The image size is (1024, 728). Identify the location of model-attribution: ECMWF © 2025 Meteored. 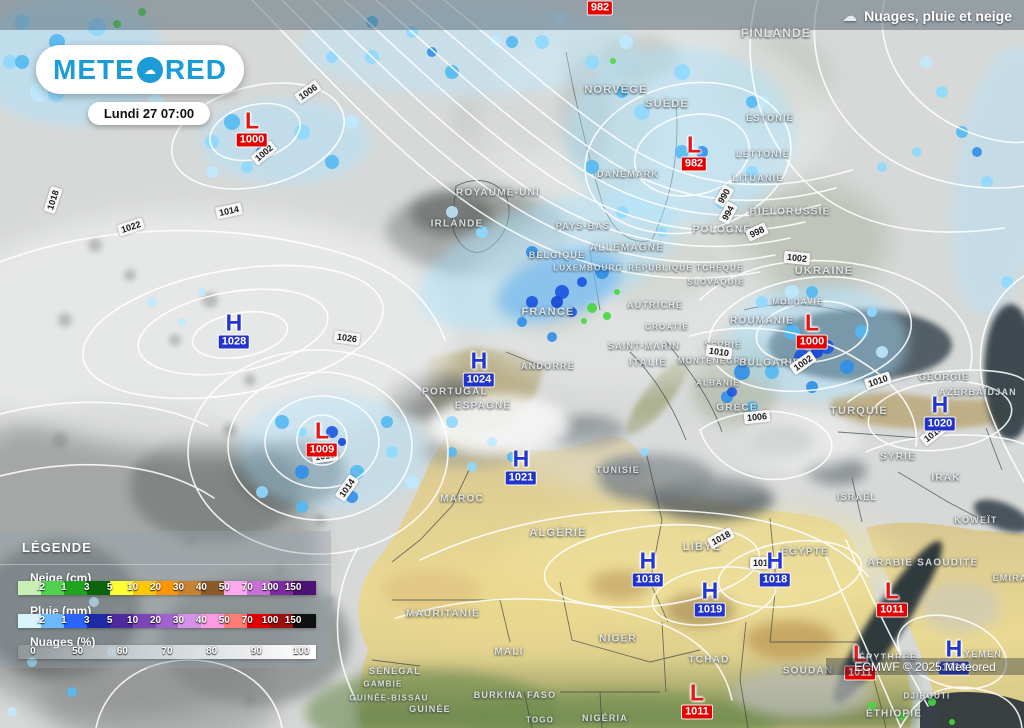
(925, 666).